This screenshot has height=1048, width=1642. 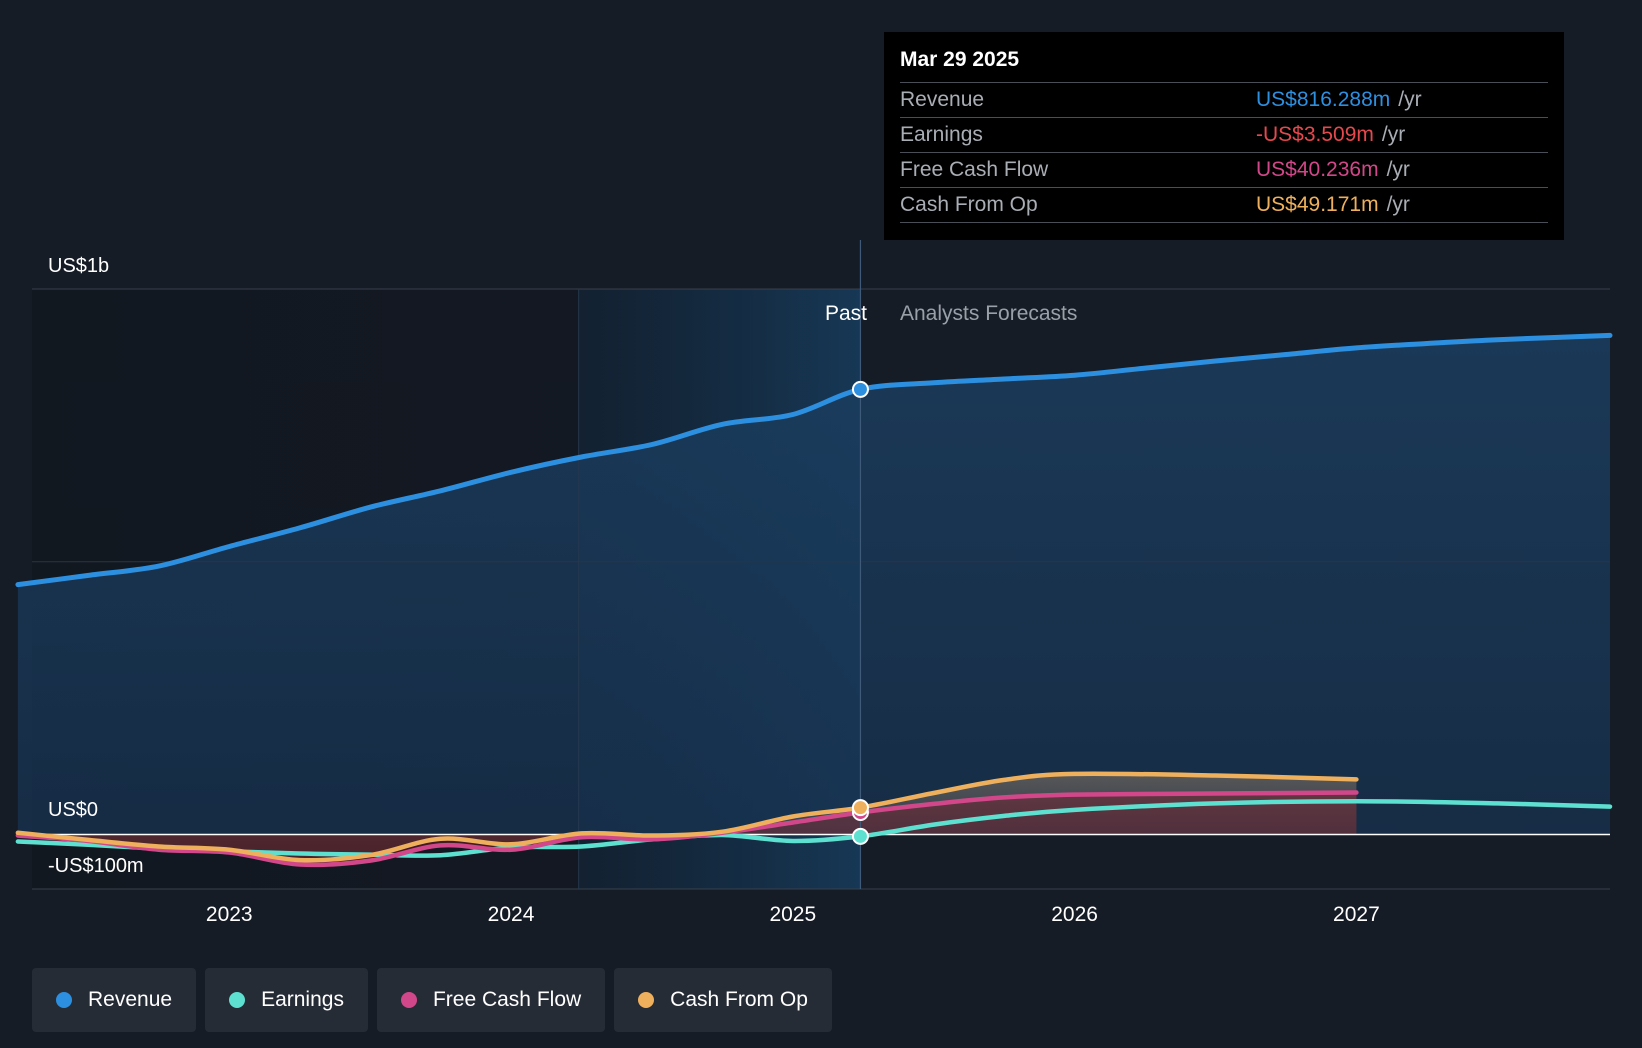 I want to click on tooltip-row-revenue: Revenue US$816.288m /yr, so click(x=1224, y=99).